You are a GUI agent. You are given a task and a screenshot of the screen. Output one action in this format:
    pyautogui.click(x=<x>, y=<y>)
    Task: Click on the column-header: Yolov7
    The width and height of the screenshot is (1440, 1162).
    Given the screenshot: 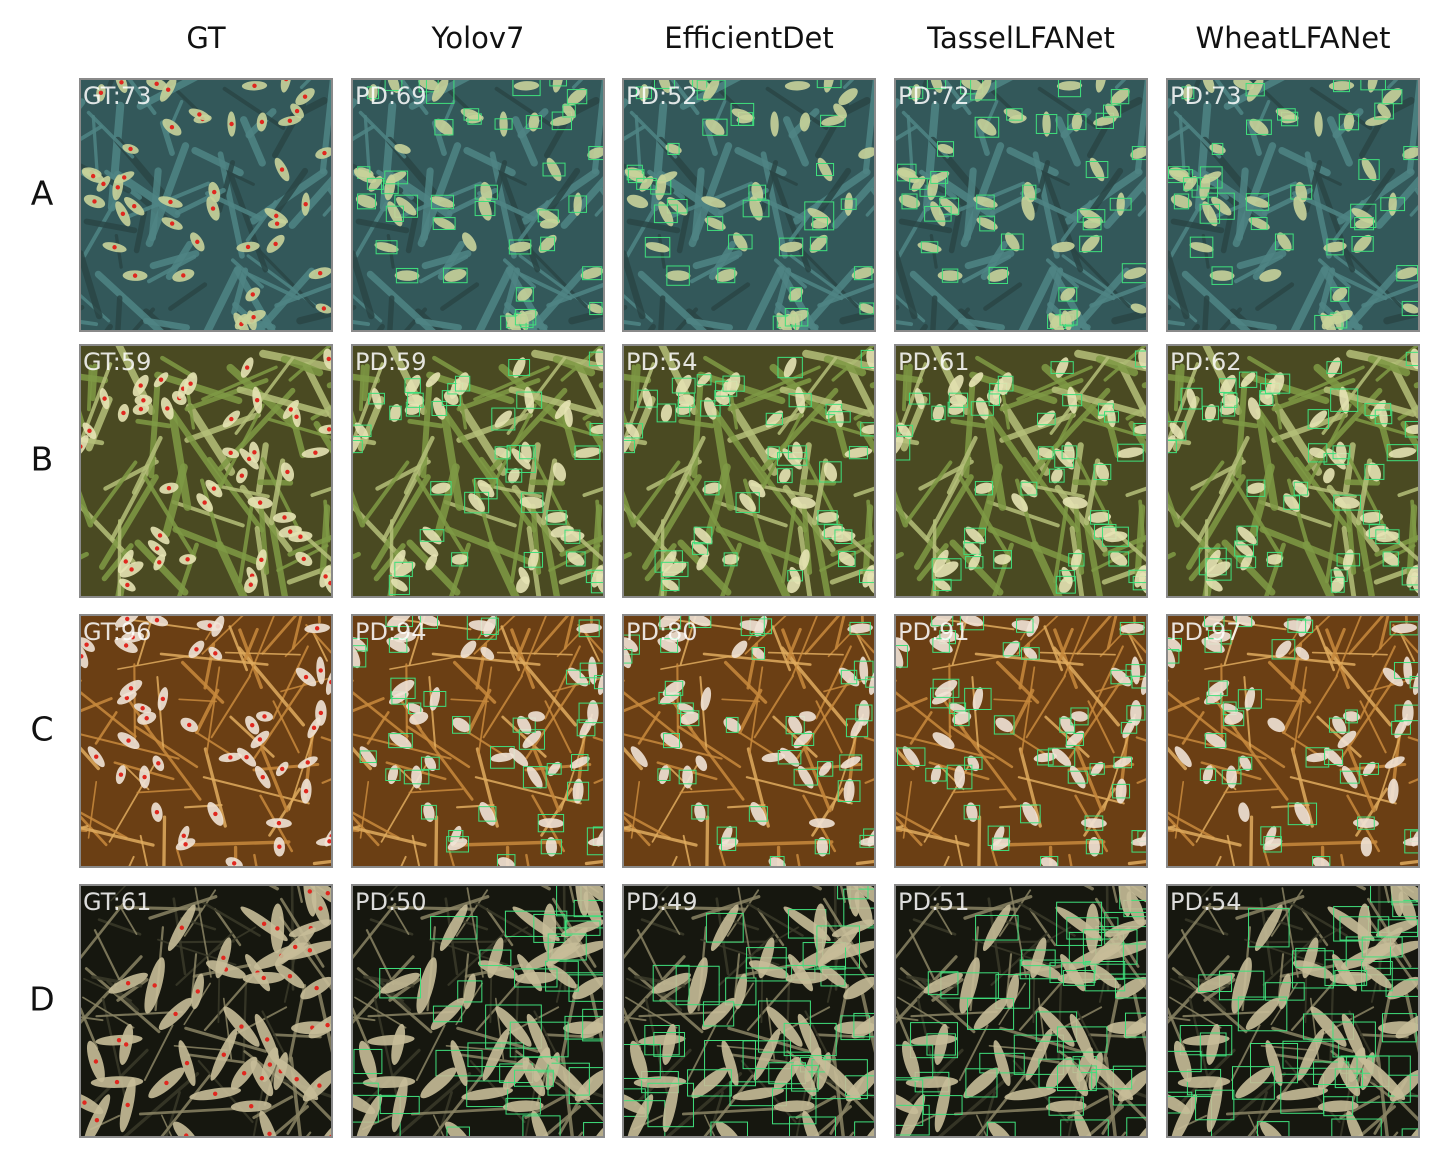 What is the action you would take?
    pyautogui.click(x=477, y=38)
    